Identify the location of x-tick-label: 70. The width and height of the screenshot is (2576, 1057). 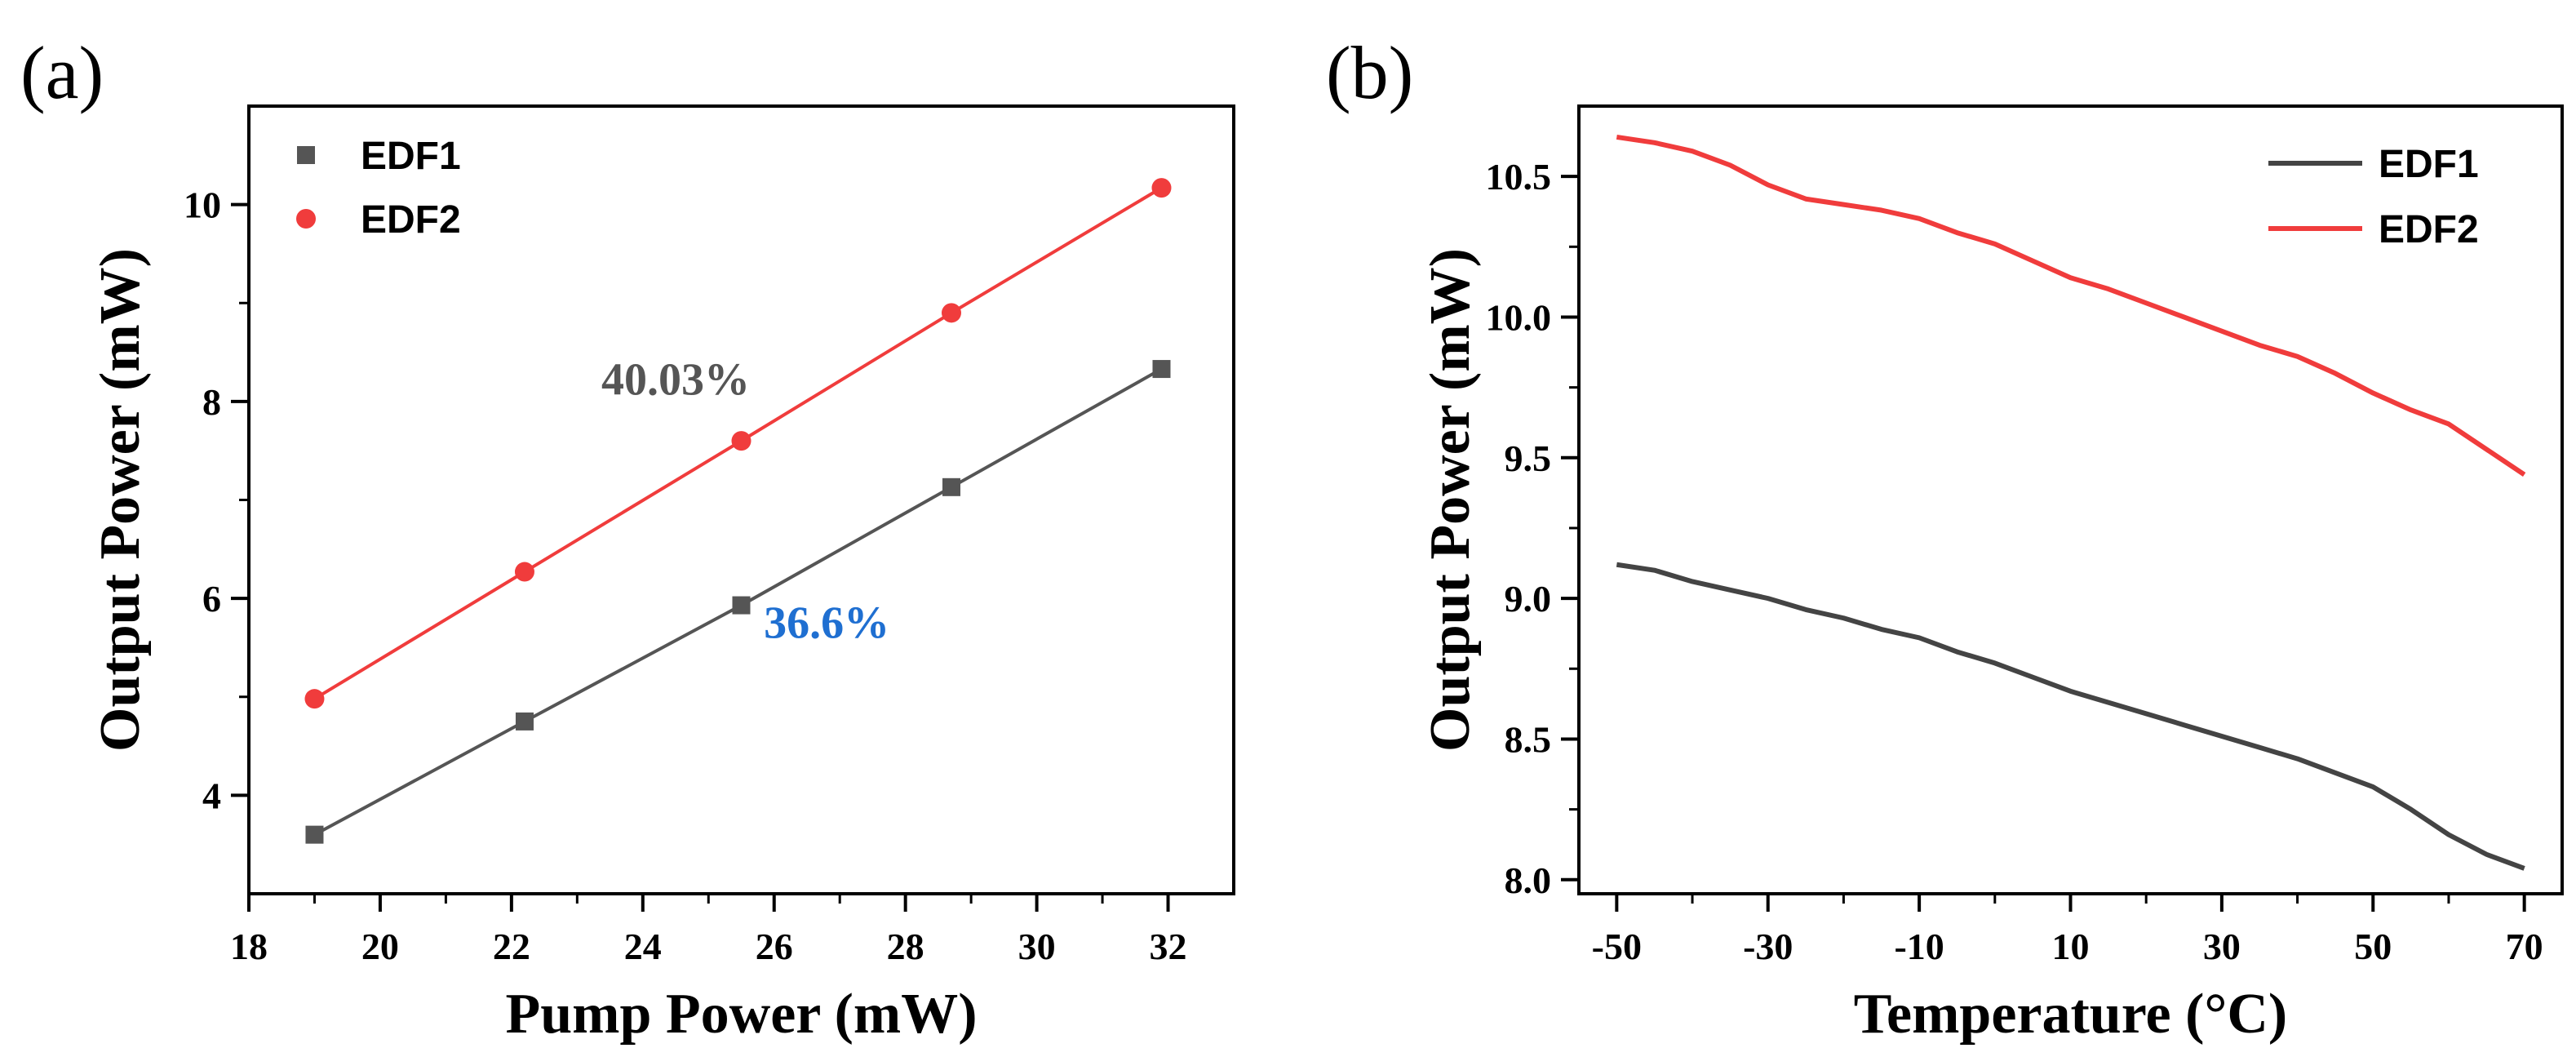
(2524, 946).